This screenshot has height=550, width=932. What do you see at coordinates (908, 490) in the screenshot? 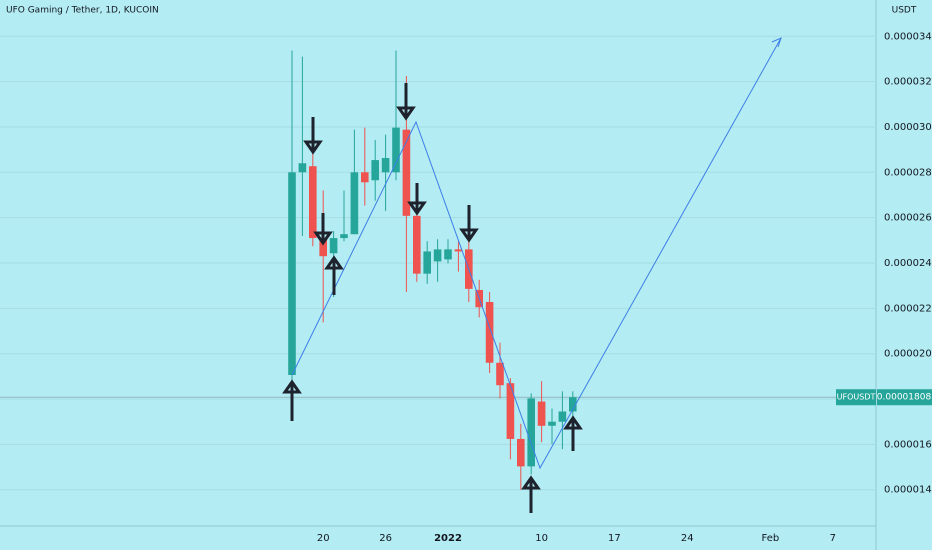
I see `y-tick-label: 0.00001400` at bounding box center [908, 490].